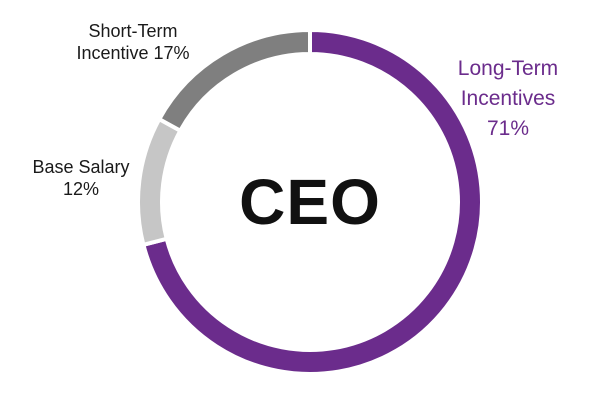 This screenshot has width=597, height=411. I want to click on label-base-line-1: Base Salary, so click(81, 167).